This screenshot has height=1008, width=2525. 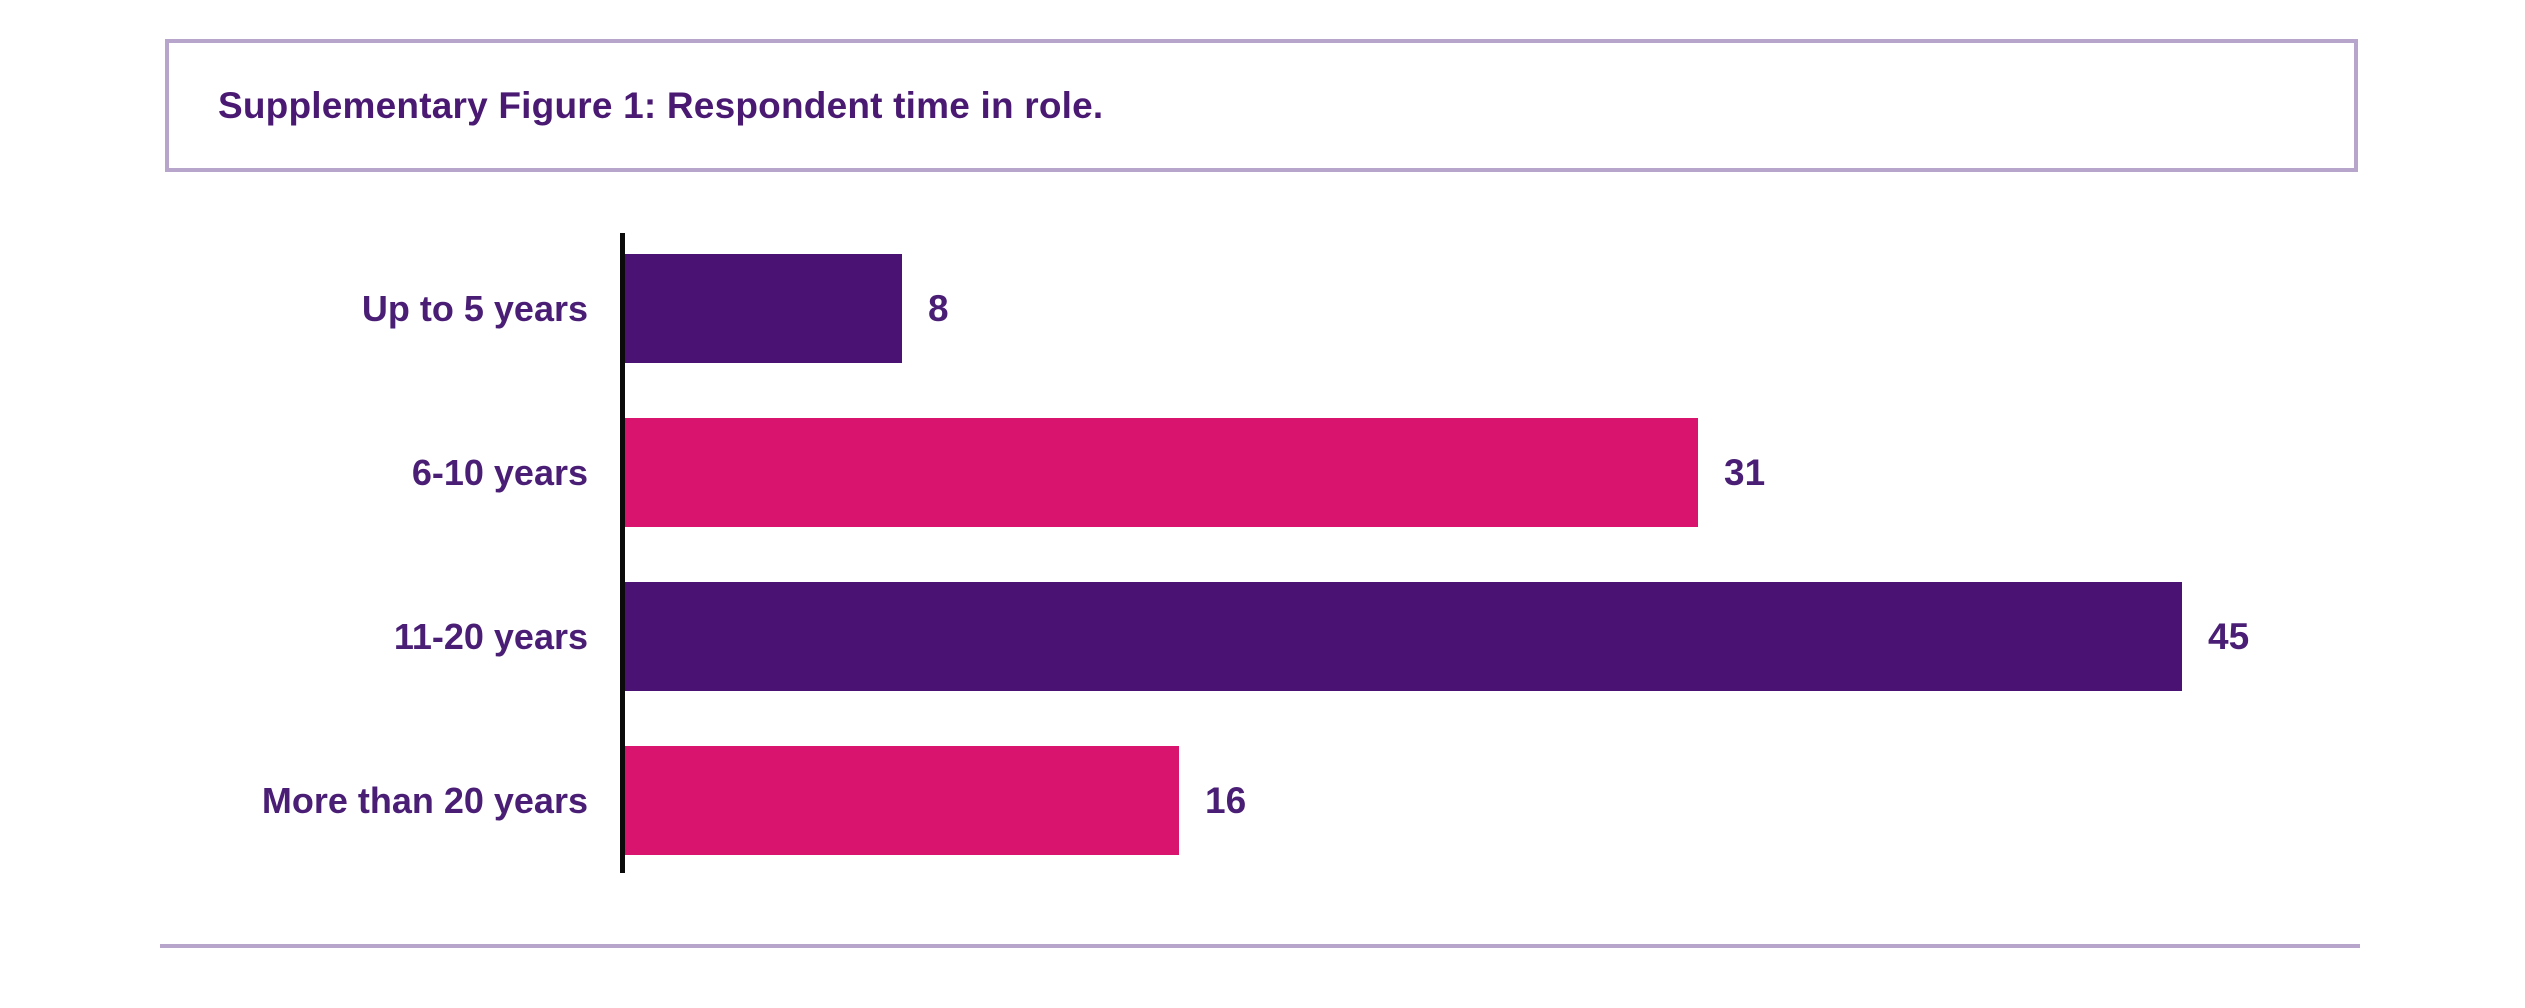 I want to click on y-axis-line, so click(x=622, y=553).